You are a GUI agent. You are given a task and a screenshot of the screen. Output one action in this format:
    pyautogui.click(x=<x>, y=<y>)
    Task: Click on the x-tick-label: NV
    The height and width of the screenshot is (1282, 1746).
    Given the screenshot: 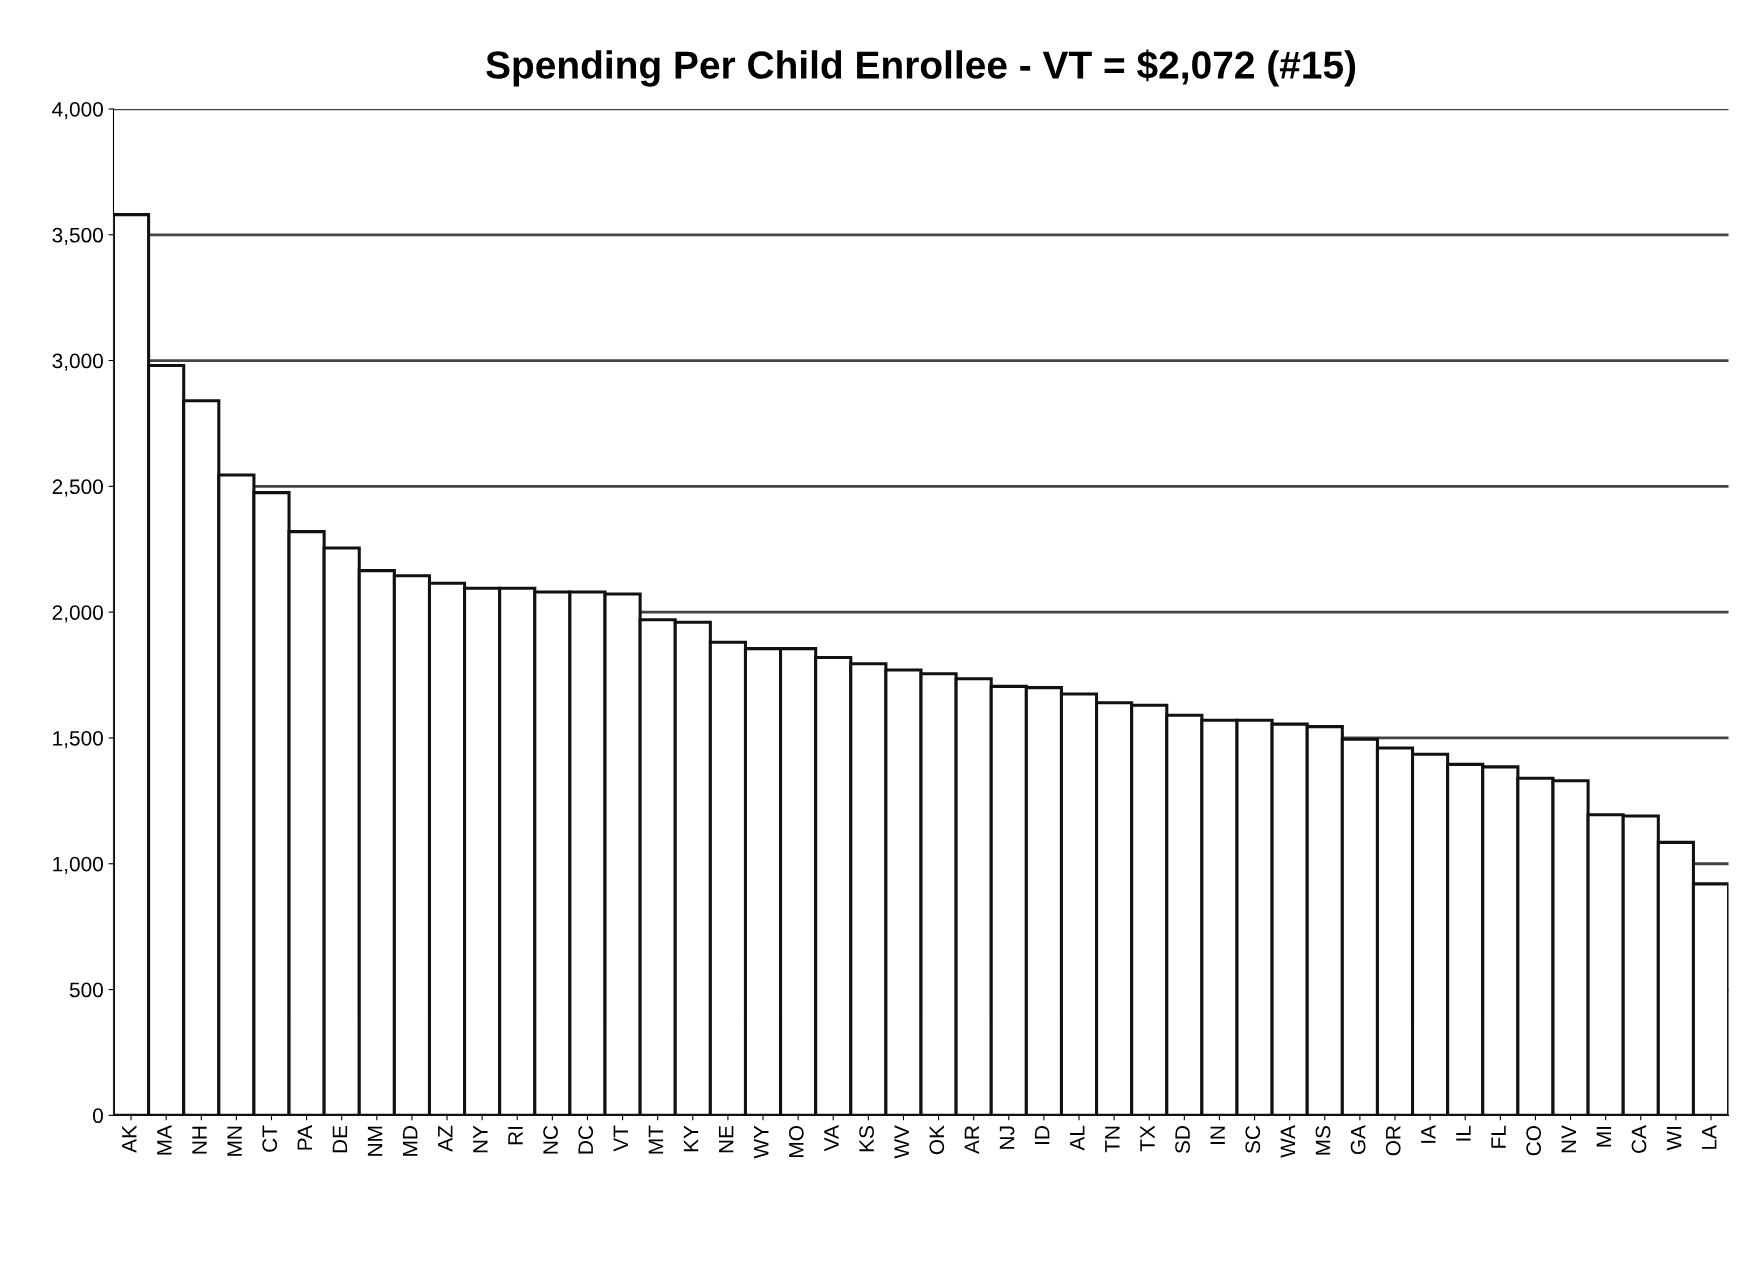 What is the action you would take?
    pyautogui.click(x=1568, y=1139)
    